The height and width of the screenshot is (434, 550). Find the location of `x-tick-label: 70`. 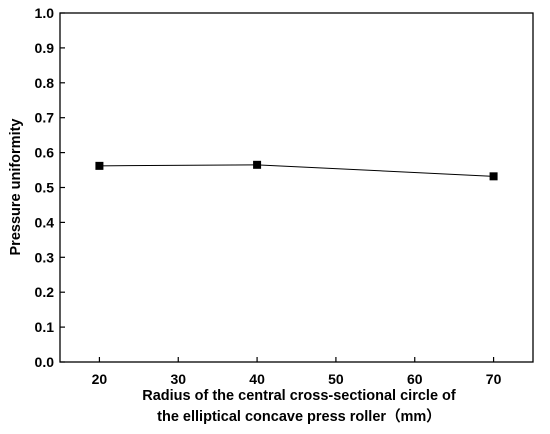

x-tick-label: 70 is located at coordinates (494, 379).